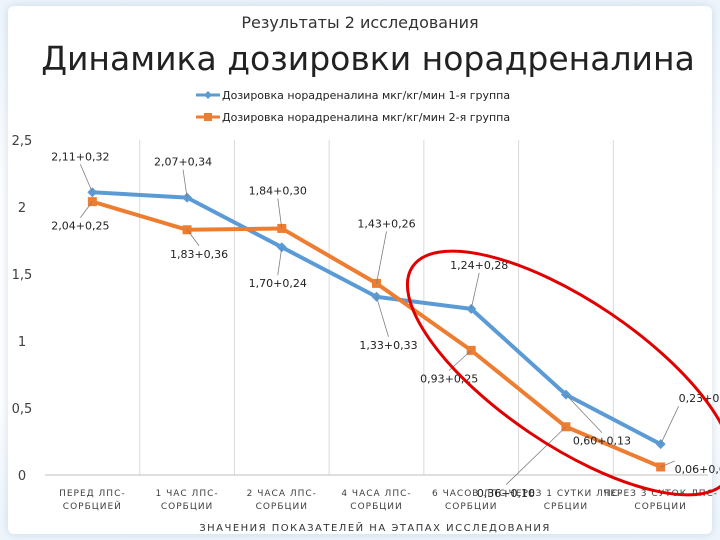 This screenshot has width=720, height=540. Describe the element at coordinates (278, 283) in the screenshot. I see `data-label: 1,70+0,24` at that location.